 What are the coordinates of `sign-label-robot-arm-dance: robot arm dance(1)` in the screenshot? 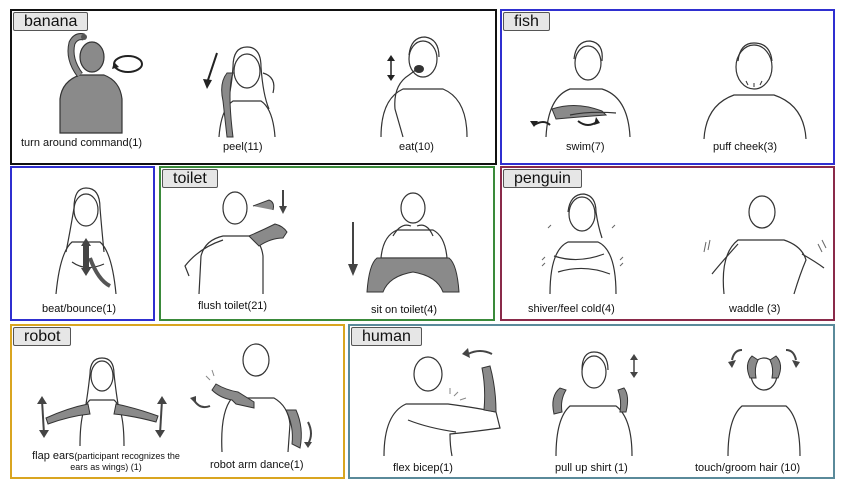 It's located at (257, 465).